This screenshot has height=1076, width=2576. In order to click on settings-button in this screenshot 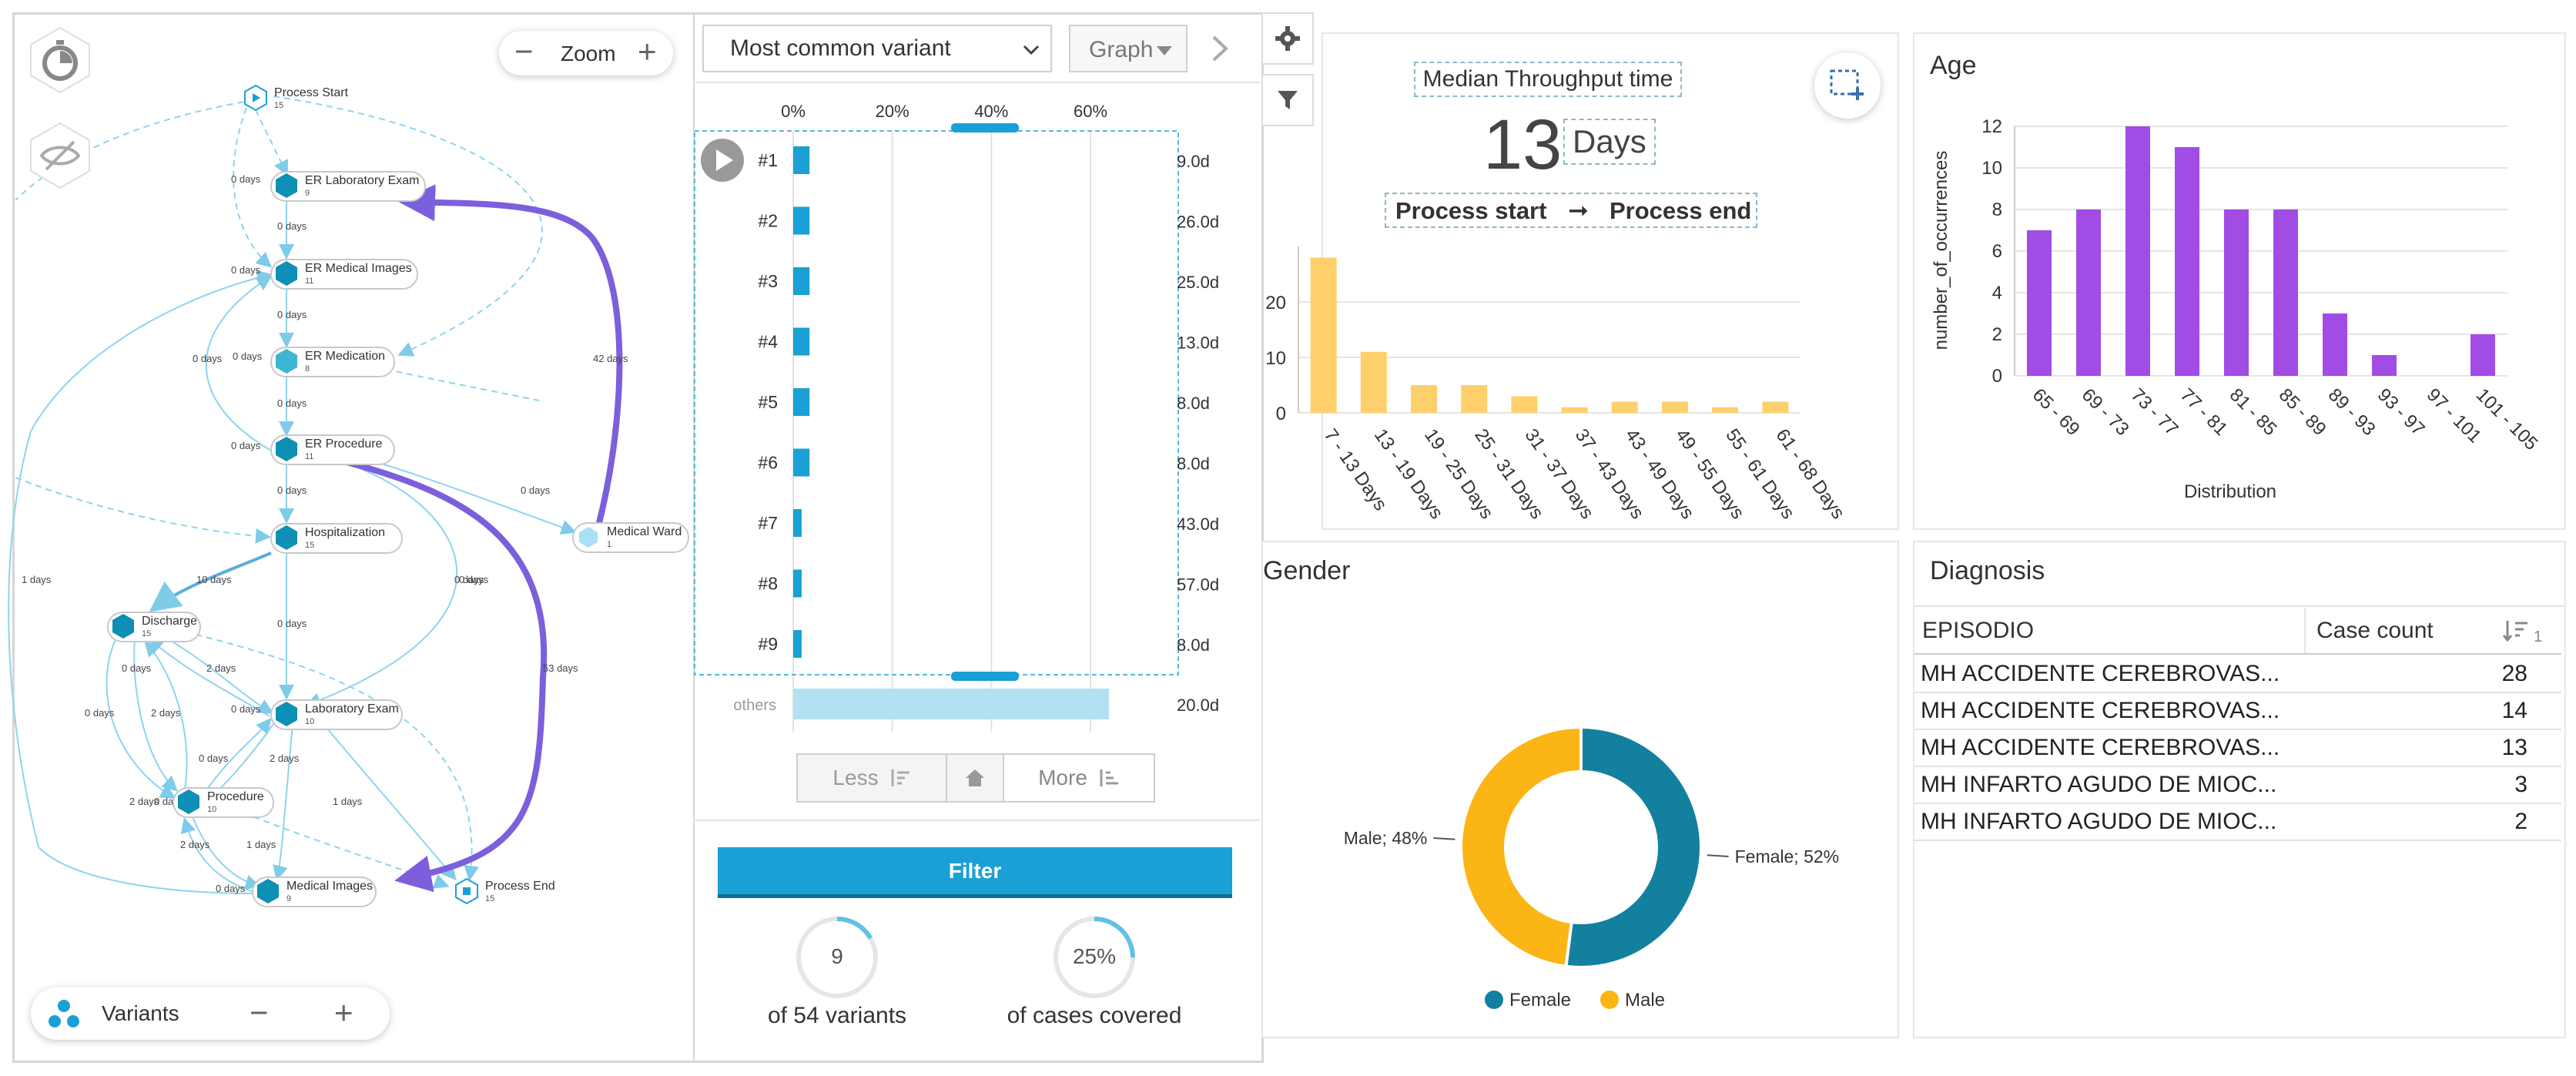, I will do `click(1288, 38)`.